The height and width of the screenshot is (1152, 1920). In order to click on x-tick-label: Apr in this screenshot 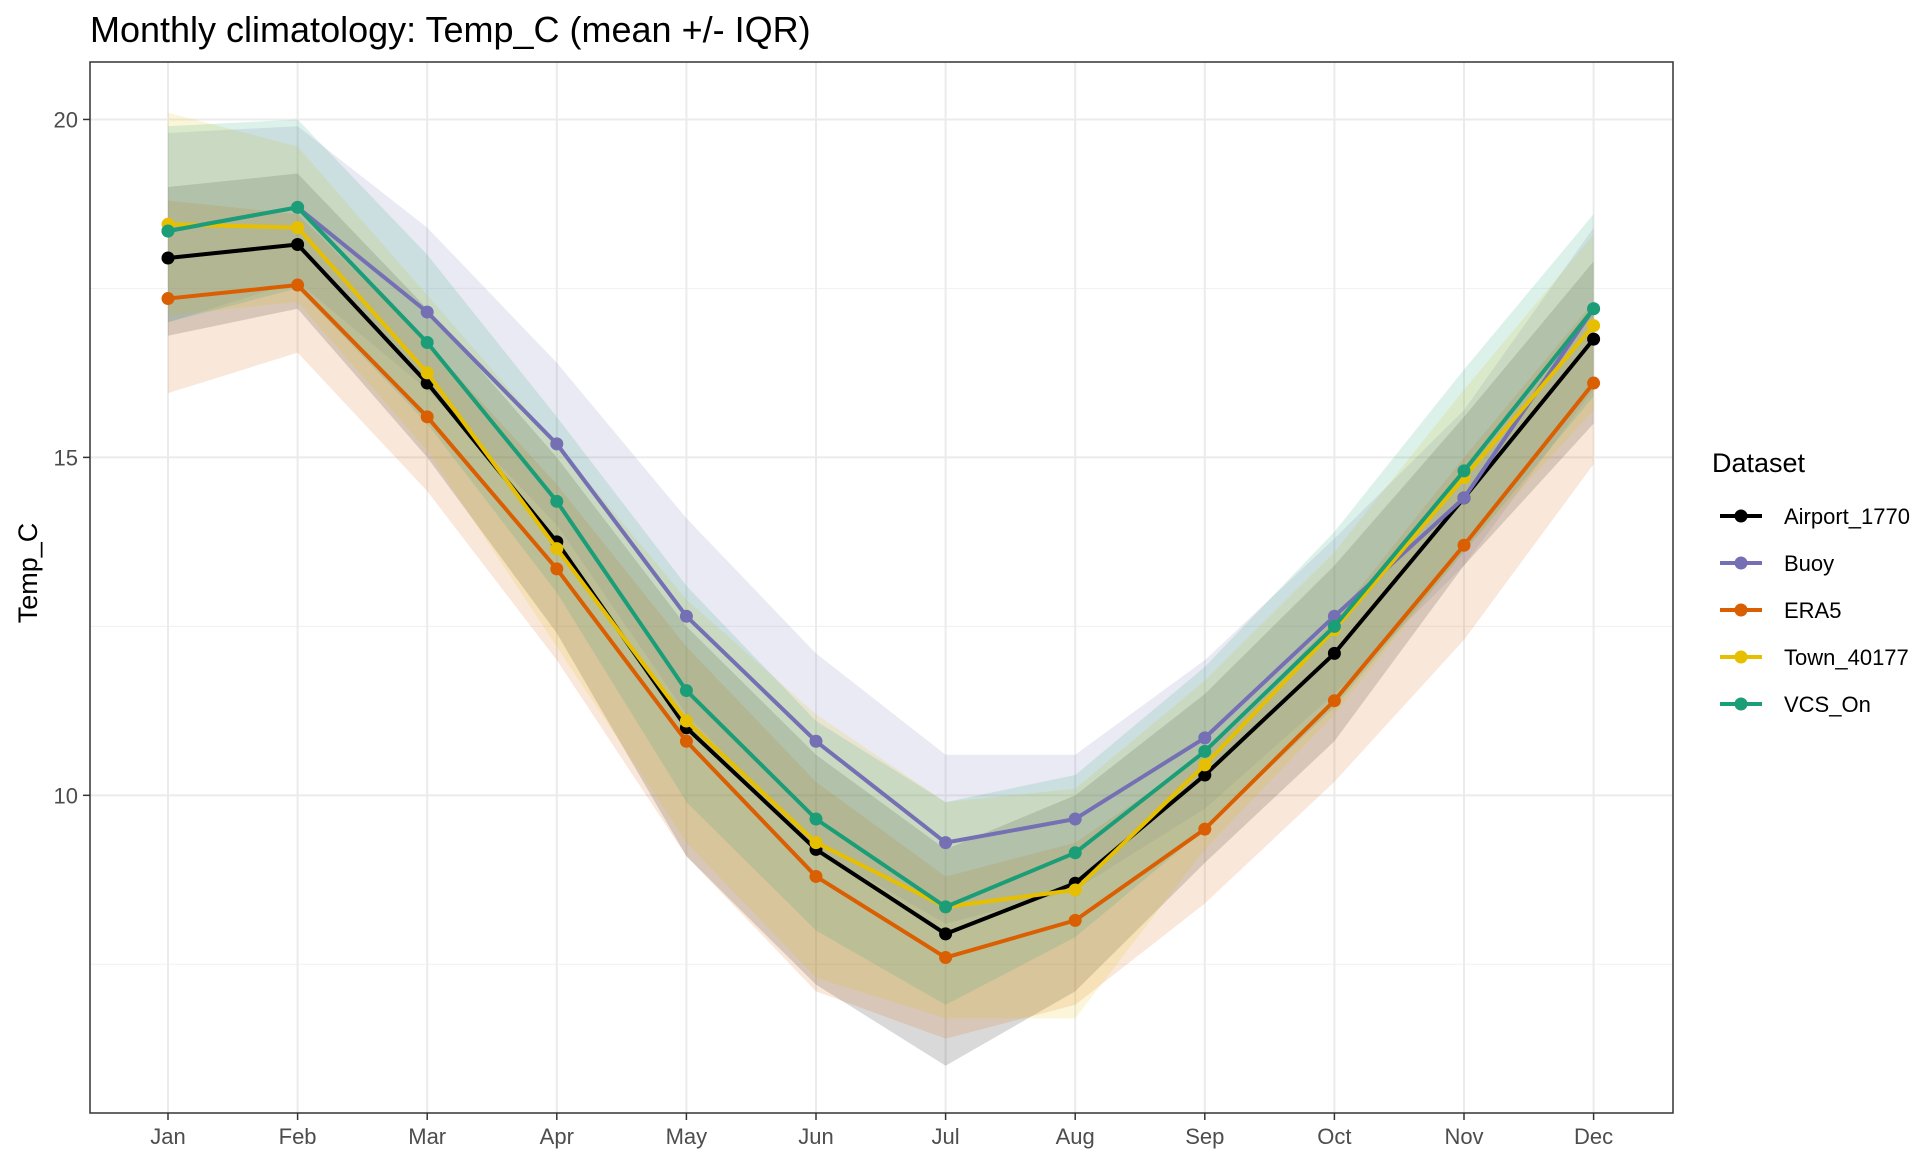, I will do `click(557, 1136)`.